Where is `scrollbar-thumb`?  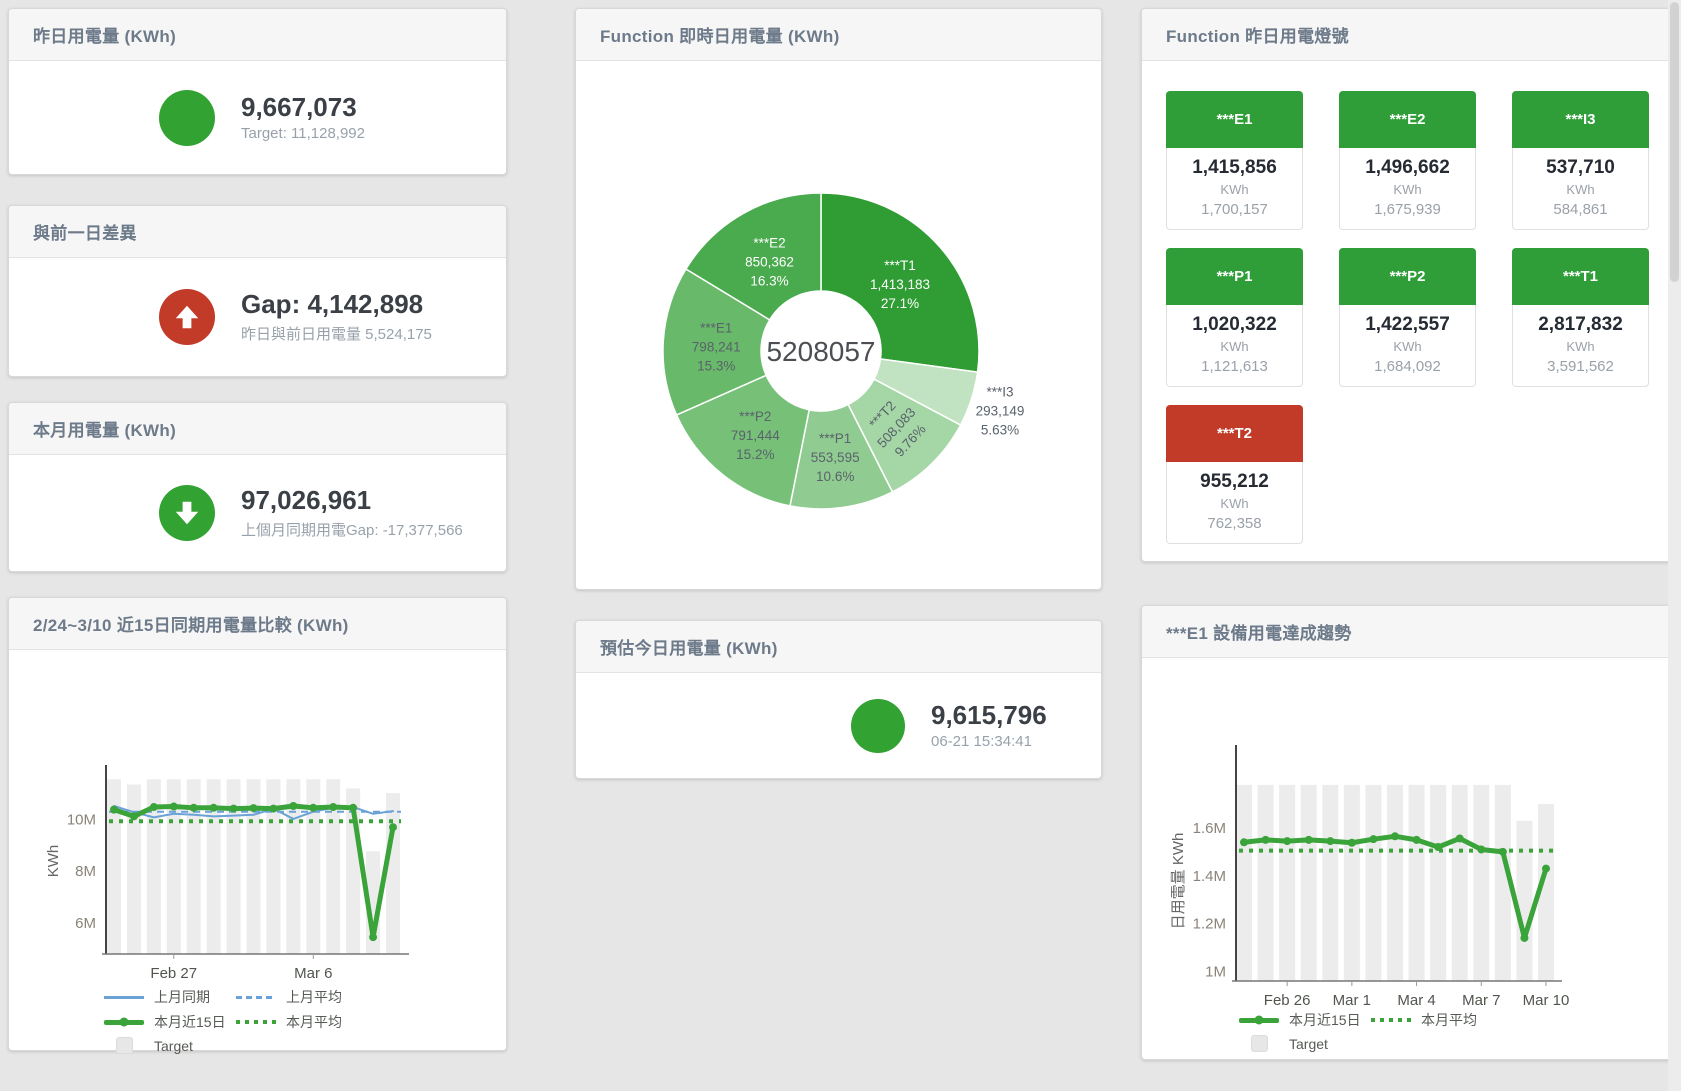 scrollbar-thumb is located at coordinates (1674, 142).